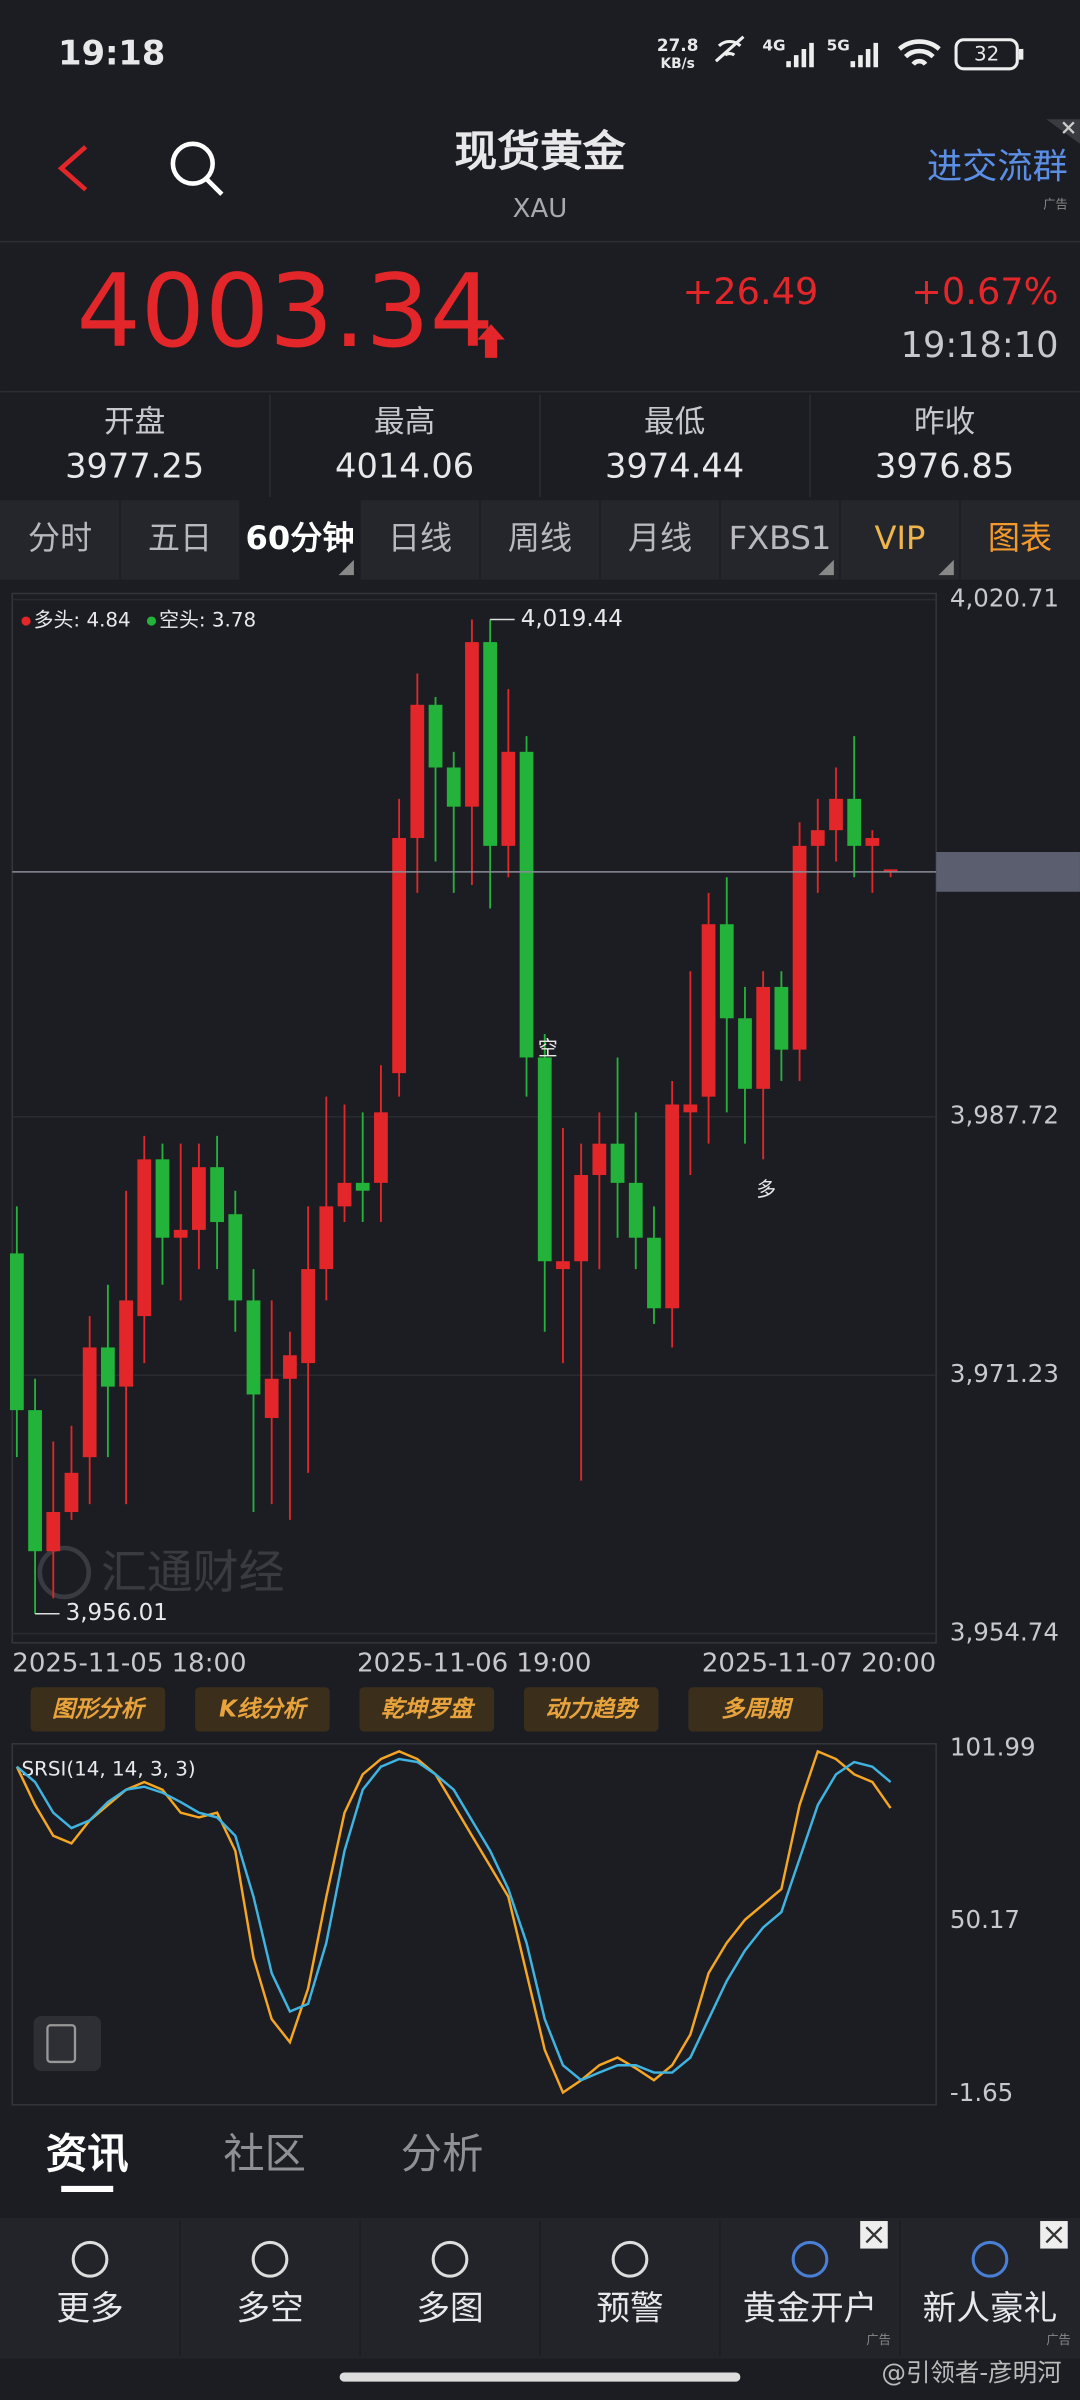  Describe the element at coordinates (864, 55) in the screenshot. I see `signal` at that location.